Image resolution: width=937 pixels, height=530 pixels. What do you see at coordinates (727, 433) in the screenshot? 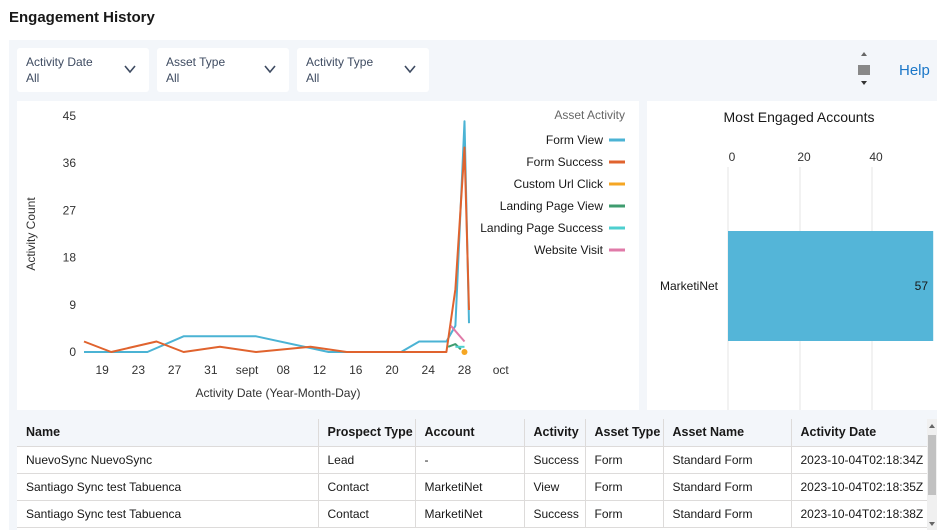
I see `column-header-asset-name: Asset Name` at bounding box center [727, 433].